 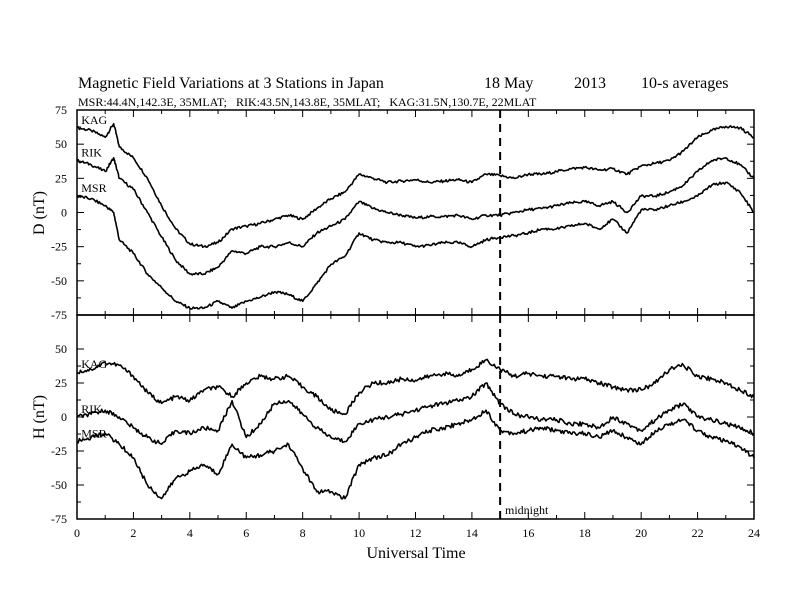 What do you see at coordinates (39, 417) in the screenshot?
I see `y-axis-label-h: H (nT)` at bounding box center [39, 417].